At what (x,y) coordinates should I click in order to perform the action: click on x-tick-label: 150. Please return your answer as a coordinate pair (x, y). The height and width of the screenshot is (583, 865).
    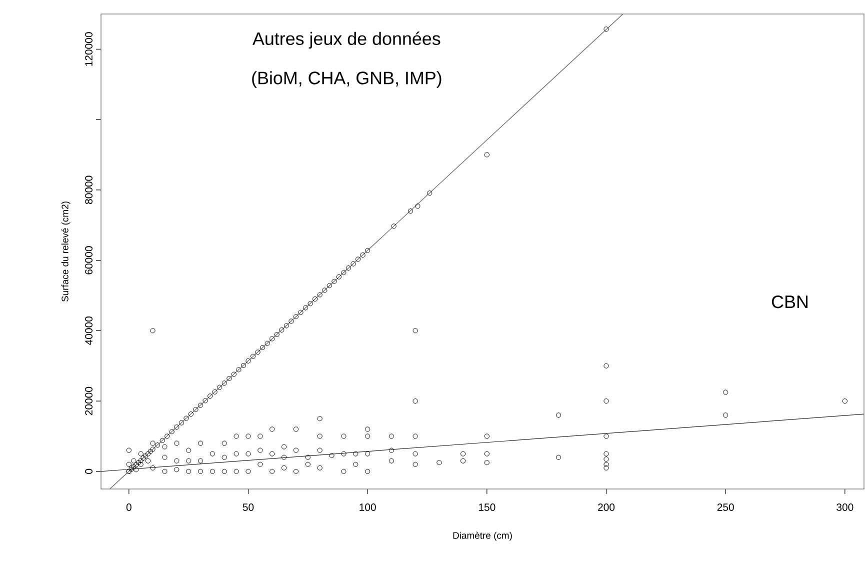
    Looking at the image, I should click on (487, 507).